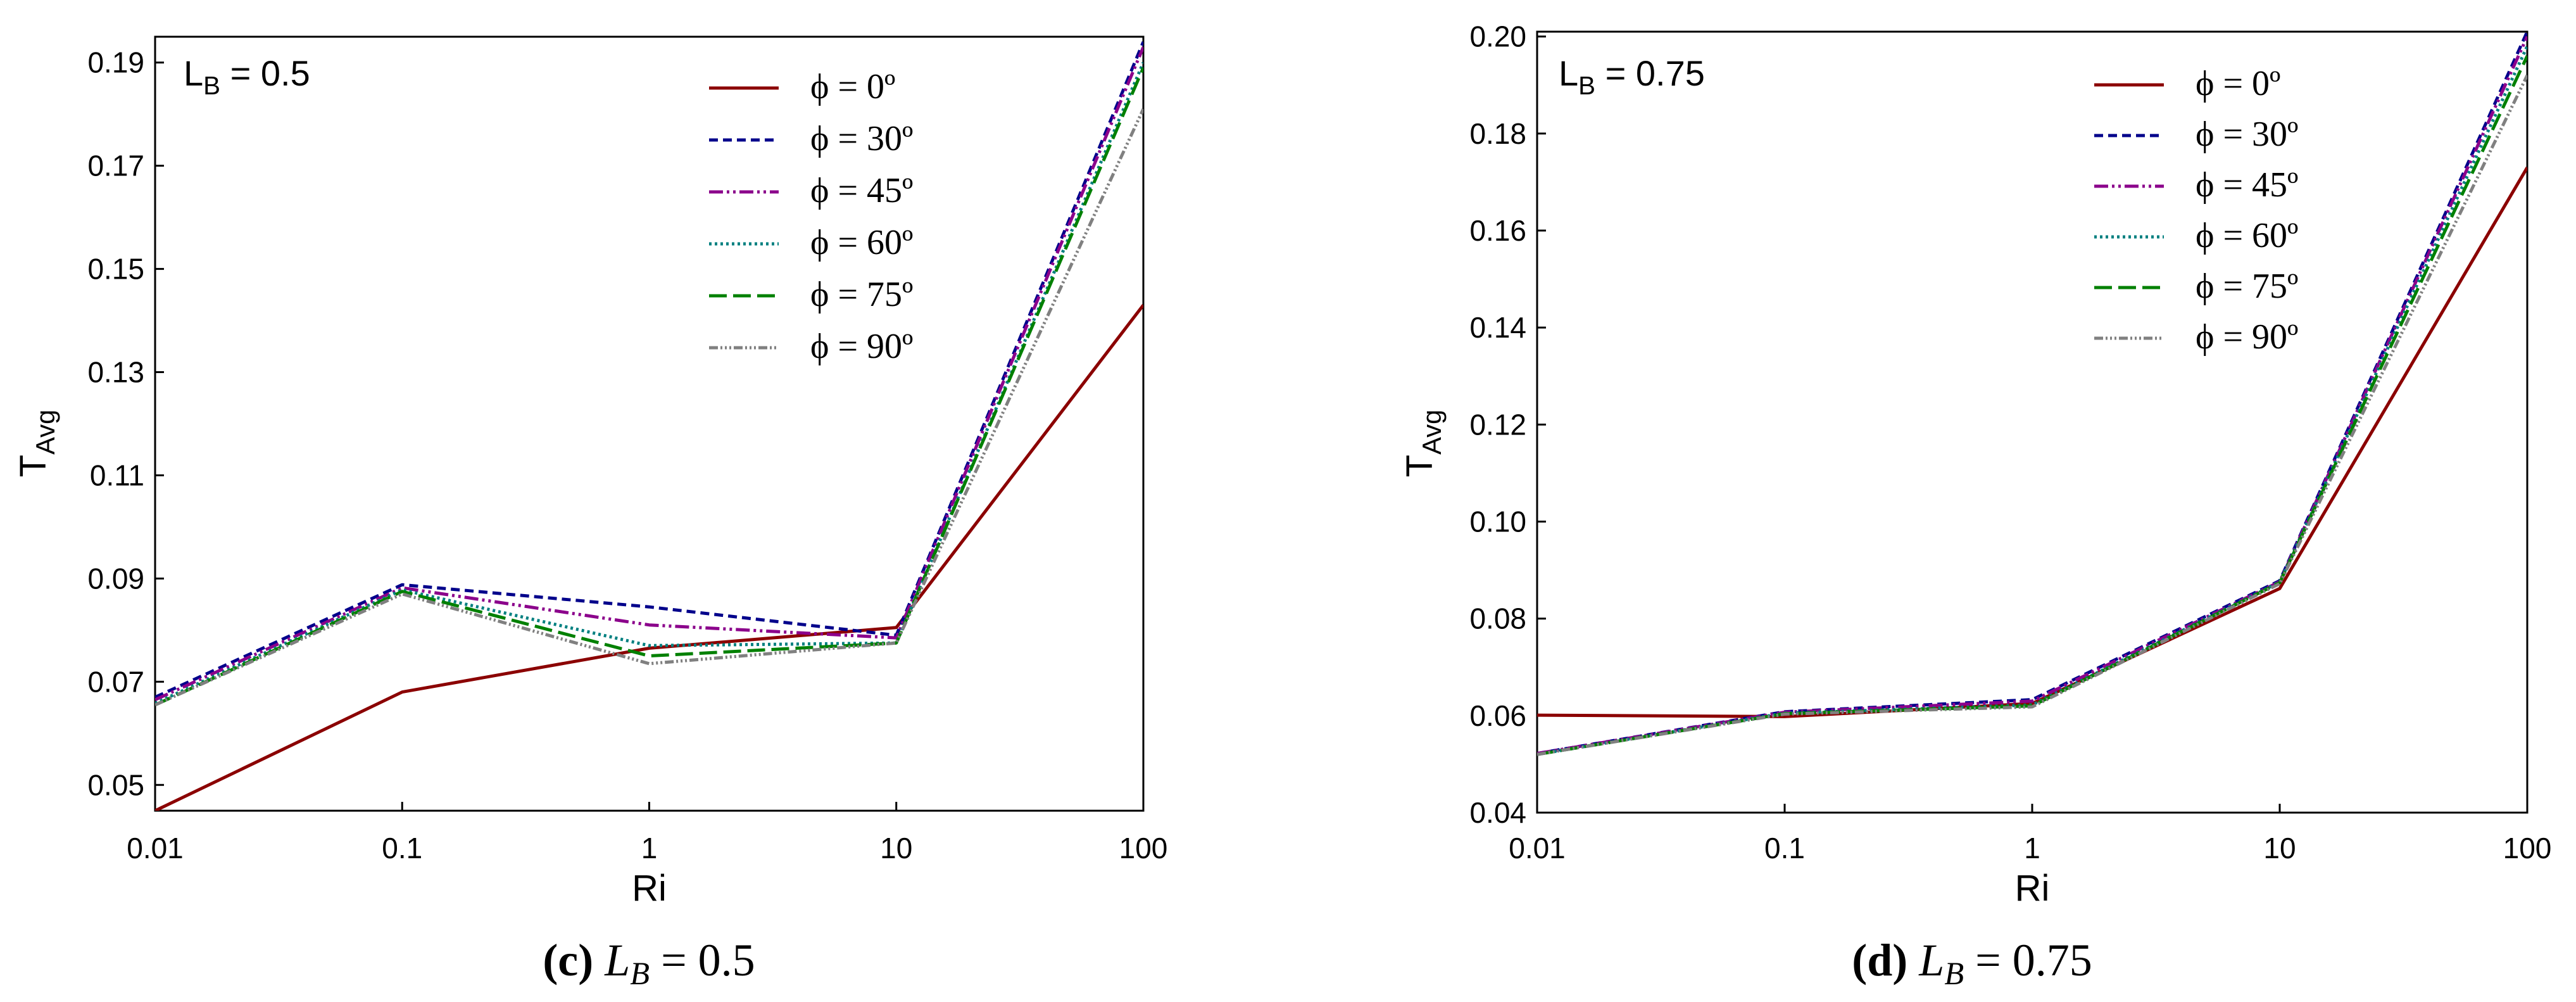 This screenshot has width=2576, height=1002. What do you see at coordinates (1497, 36) in the screenshot?
I see `y-tick-label: 0.20` at bounding box center [1497, 36].